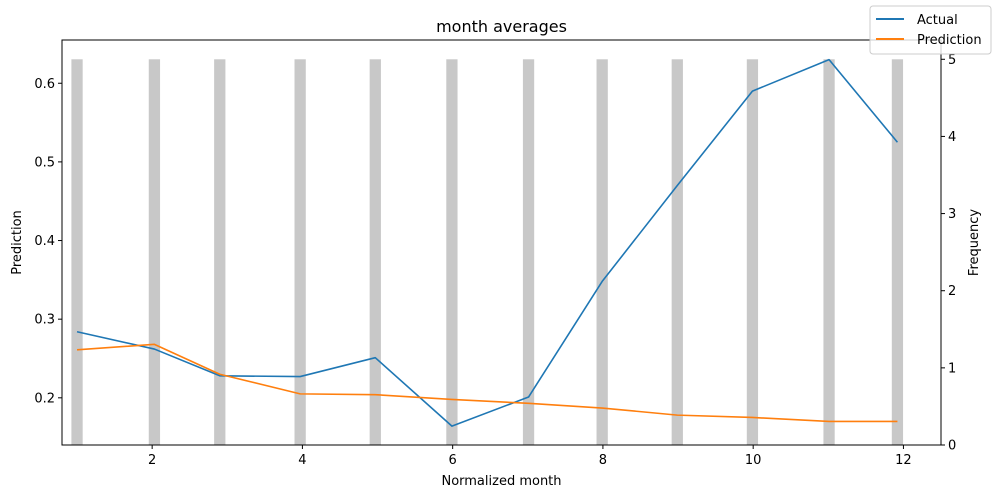 This screenshot has height=498, width=998. I want to click on x-axis-ticks: 2 4 6 8 10 12, so click(530, 456).